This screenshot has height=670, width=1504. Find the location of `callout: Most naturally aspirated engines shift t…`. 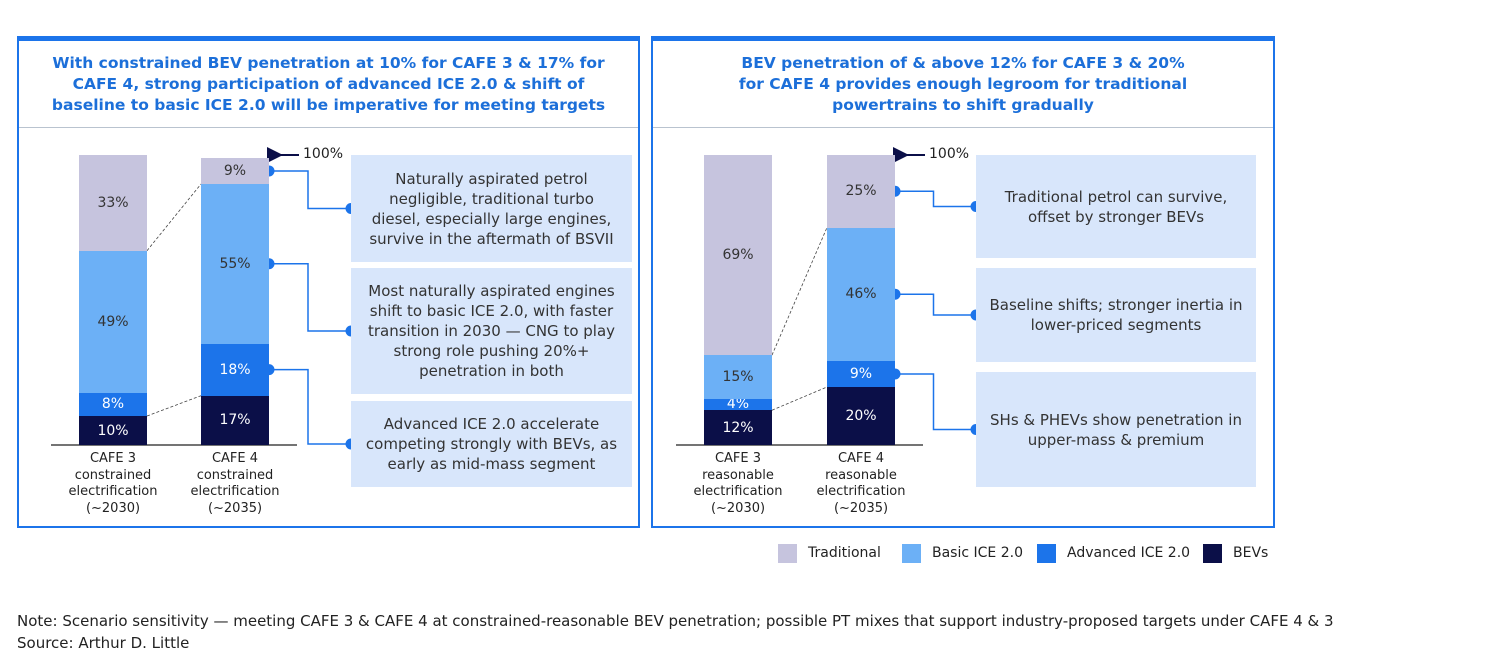

callout: Most naturally aspirated engines shift t… is located at coordinates (491, 331).